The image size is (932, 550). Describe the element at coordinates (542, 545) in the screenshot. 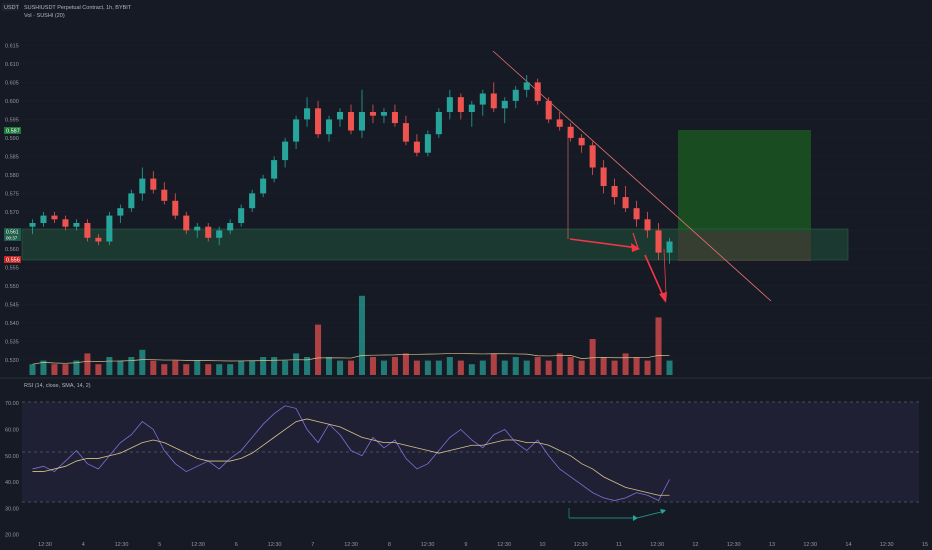

I see `time-tick-label: 10` at that location.